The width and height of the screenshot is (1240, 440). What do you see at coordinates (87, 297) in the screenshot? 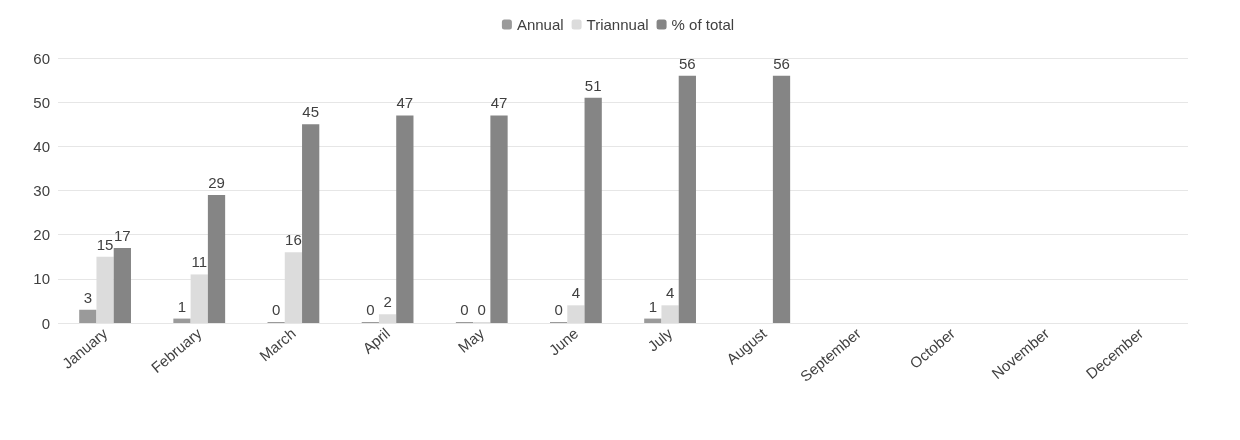
I see `data-label: 3` at bounding box center [87, 297].